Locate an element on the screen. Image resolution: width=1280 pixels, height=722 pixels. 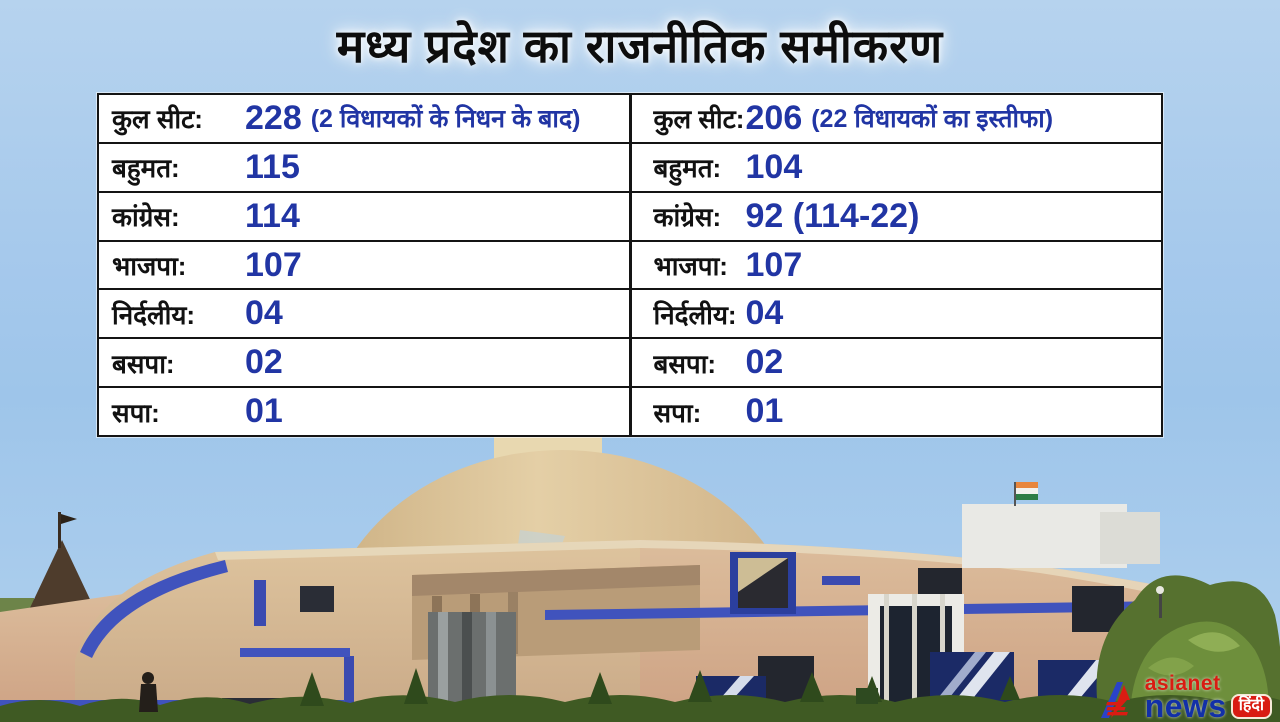
row-note: (22 विधायकों का इस्तीफा) is located at coordinates (932, 119).